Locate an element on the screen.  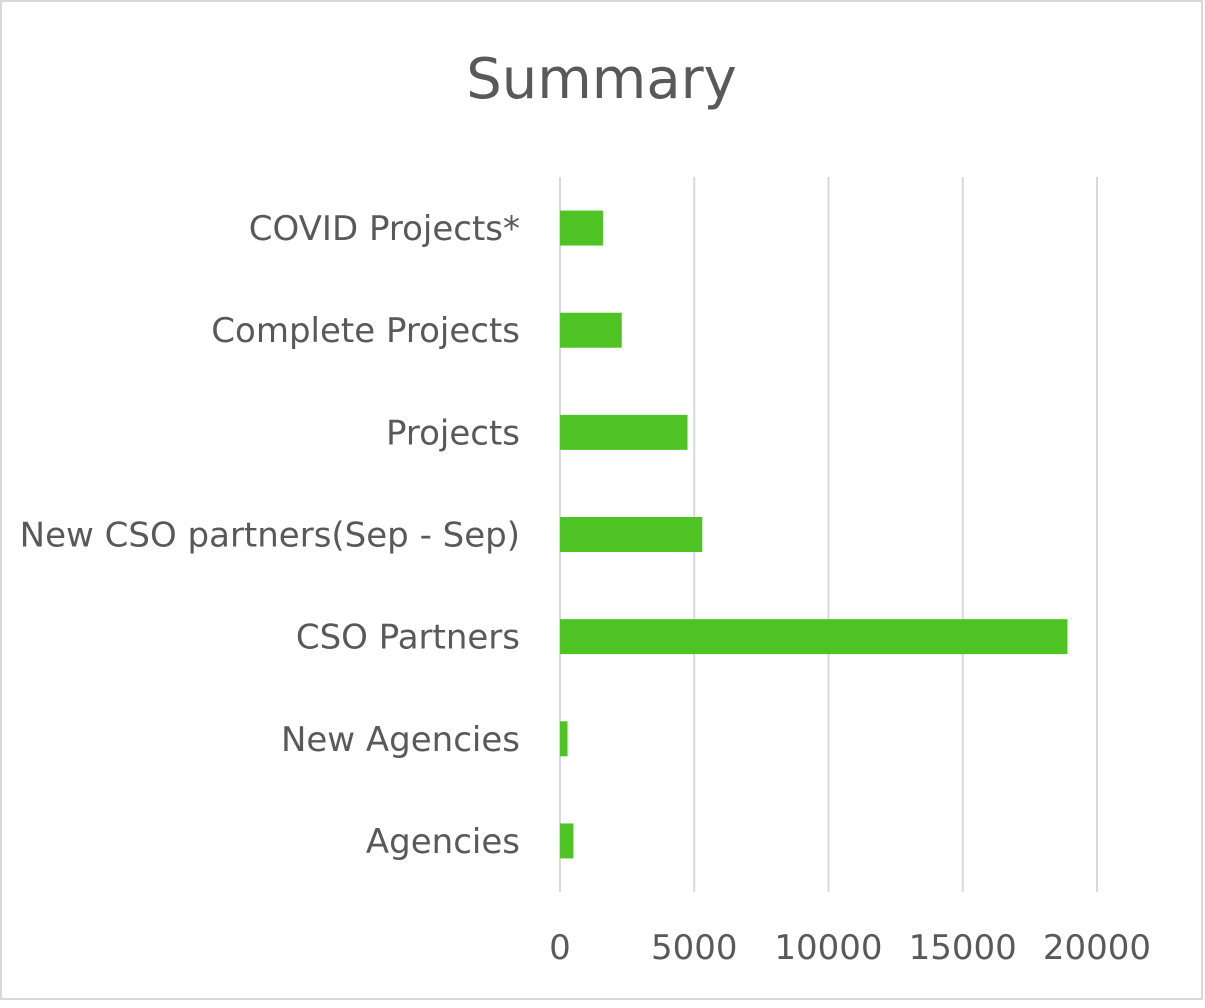
category-label: New Agencies is located at coordinates (400, 740).